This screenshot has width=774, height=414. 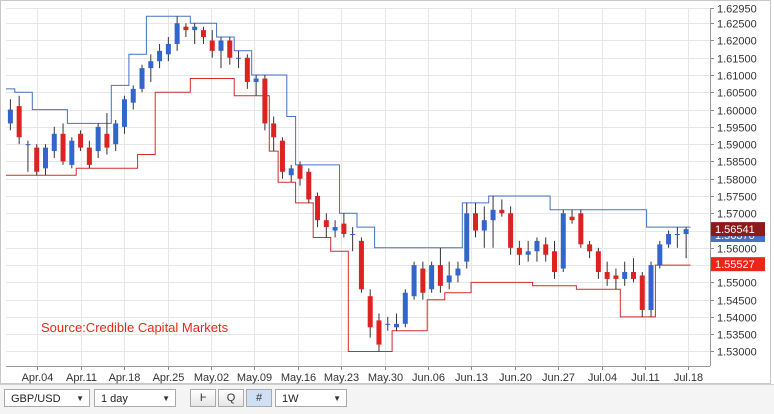 I want to click on y-tick-label: 1.57000, so click(x=737, y=215).